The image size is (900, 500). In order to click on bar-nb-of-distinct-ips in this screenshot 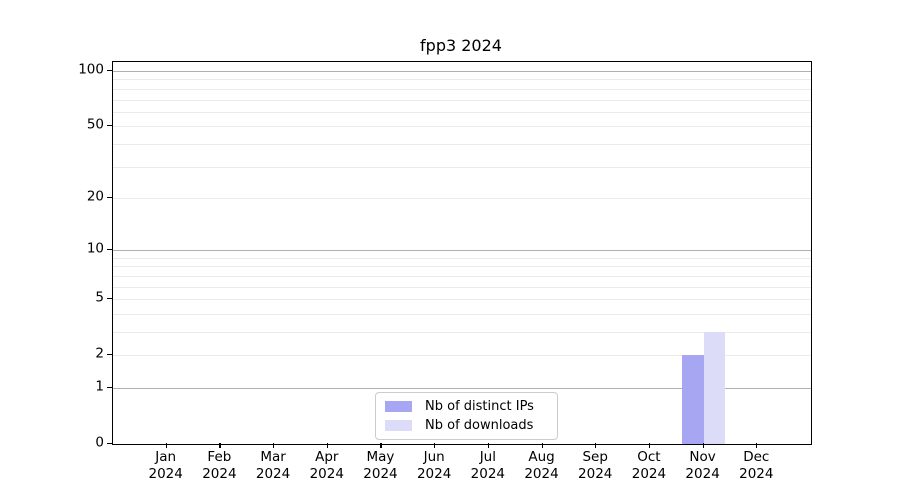, I will do `click(693, 399)`.